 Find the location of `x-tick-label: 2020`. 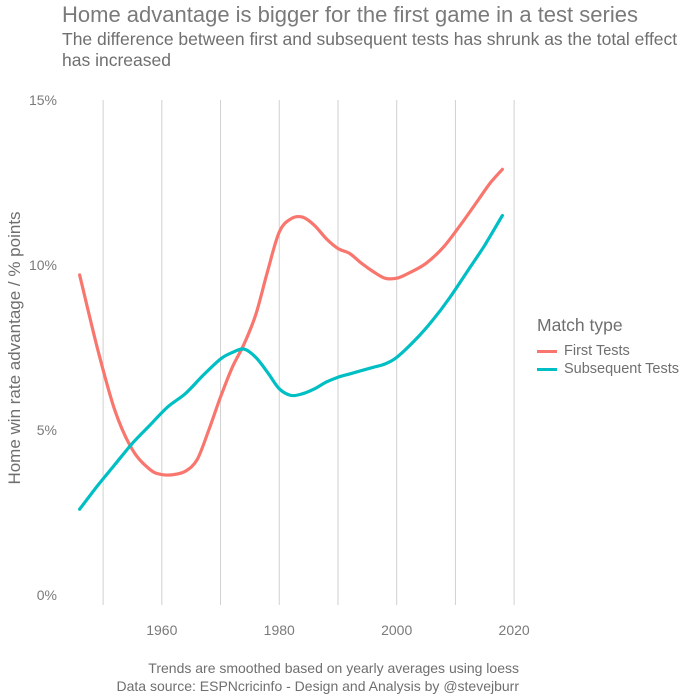

x-tick-label: 2020 is located at coordinates (514, 630).